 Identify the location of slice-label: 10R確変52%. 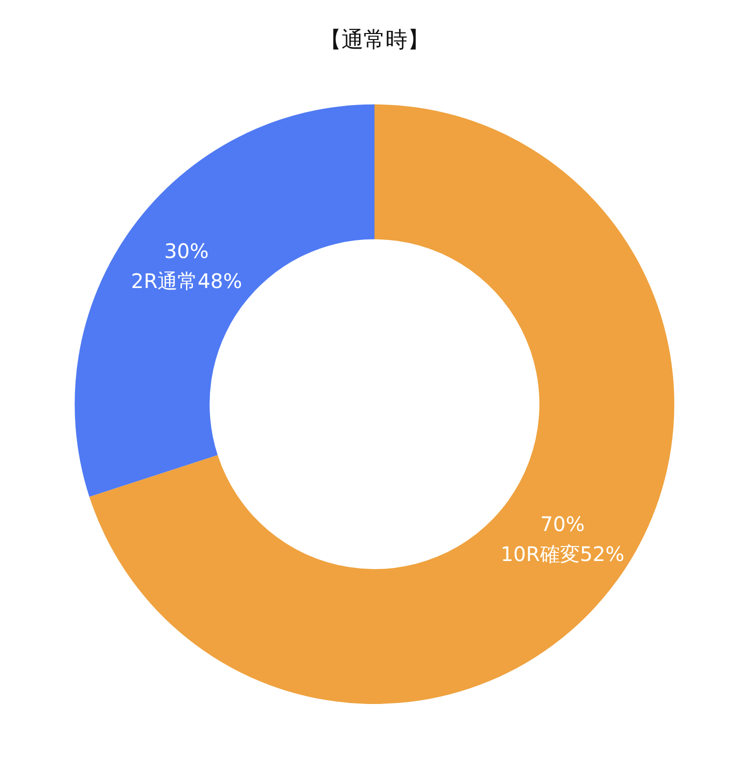
(562, 554).